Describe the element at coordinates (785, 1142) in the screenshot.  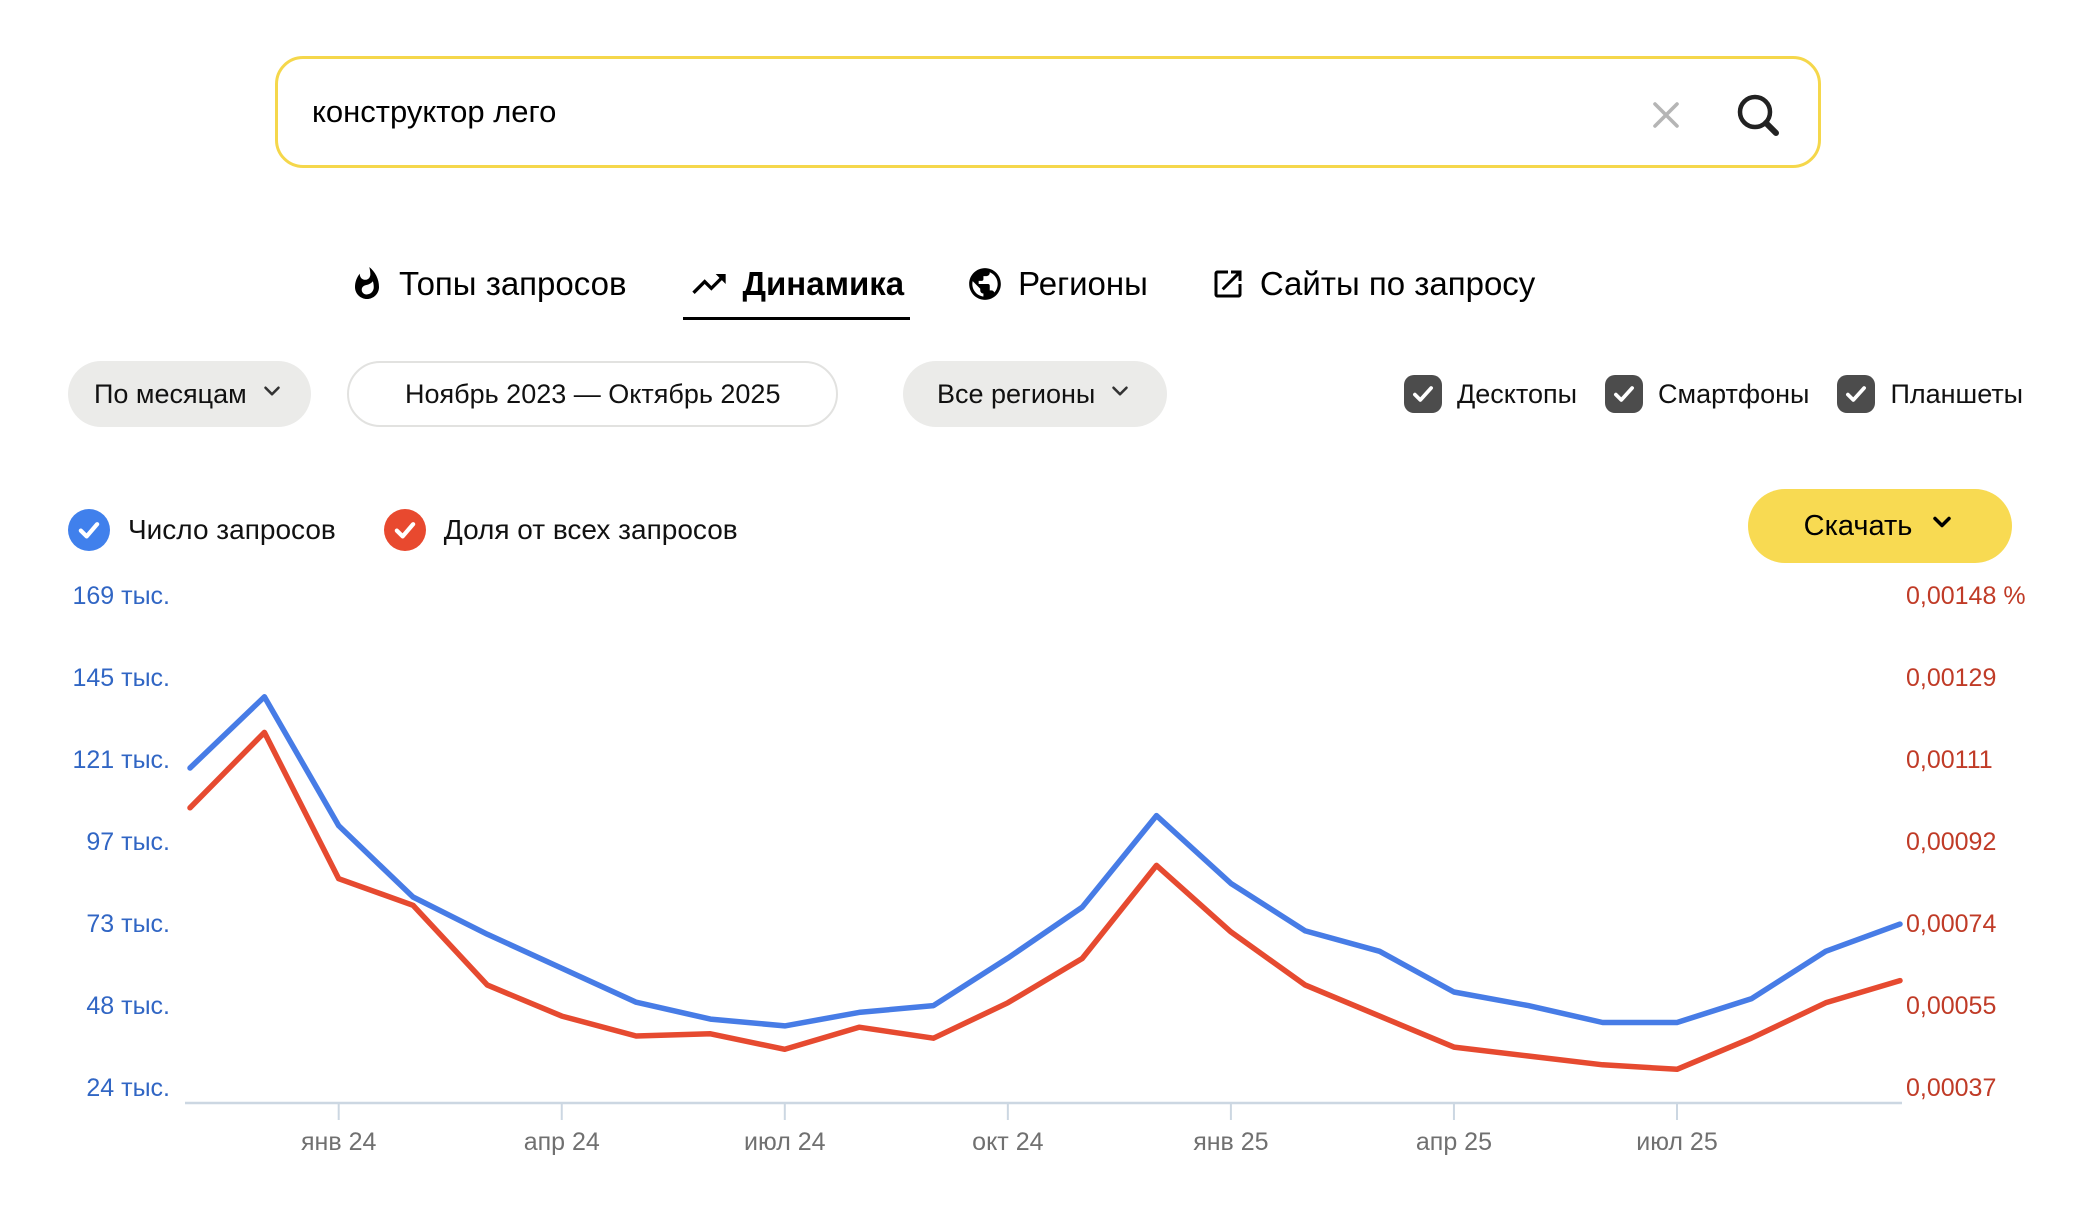
I see `x-axis-label: июл 24` at that location.